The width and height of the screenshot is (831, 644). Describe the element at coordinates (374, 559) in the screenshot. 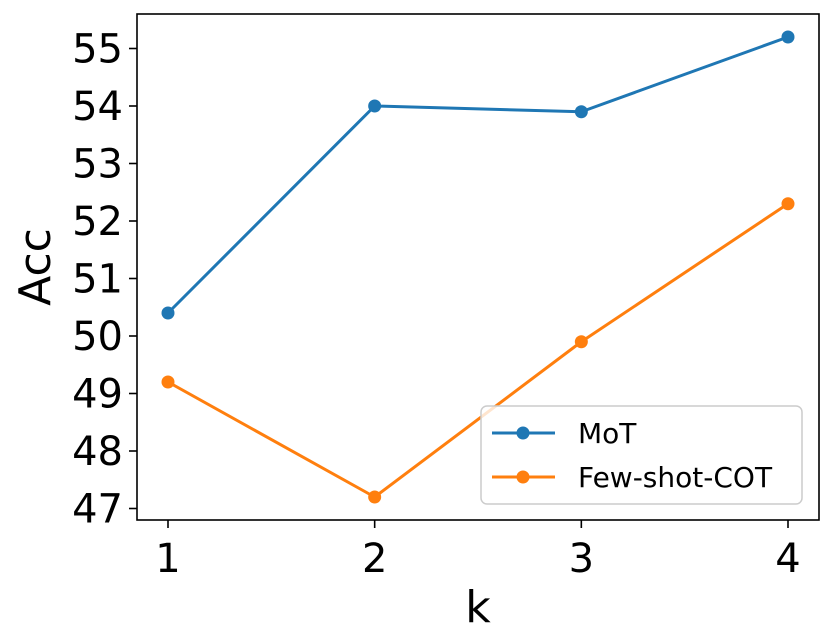

I see `x-tick-label: 2` at that location.